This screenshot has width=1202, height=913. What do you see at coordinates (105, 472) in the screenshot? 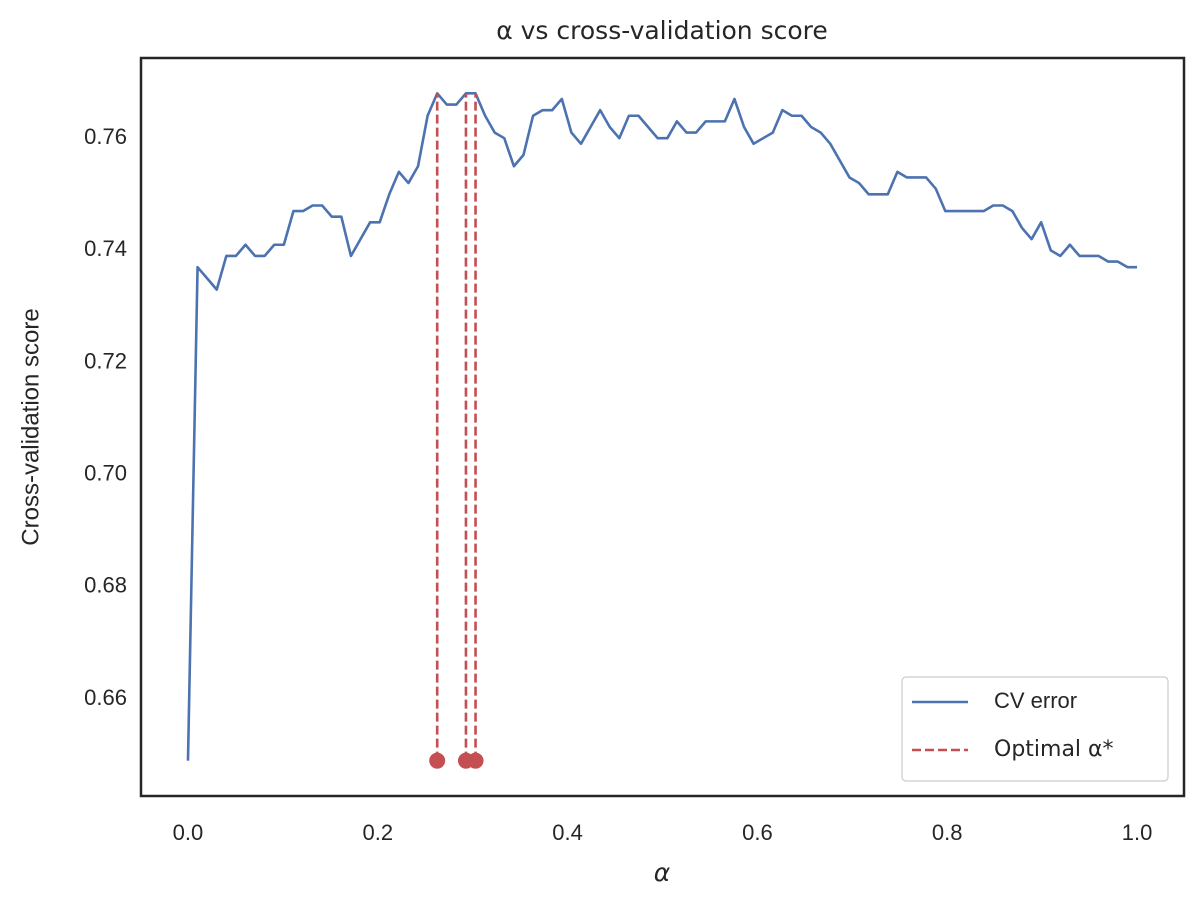
I see `y-tick-label: 0.70` at bounding box center [105, 472].